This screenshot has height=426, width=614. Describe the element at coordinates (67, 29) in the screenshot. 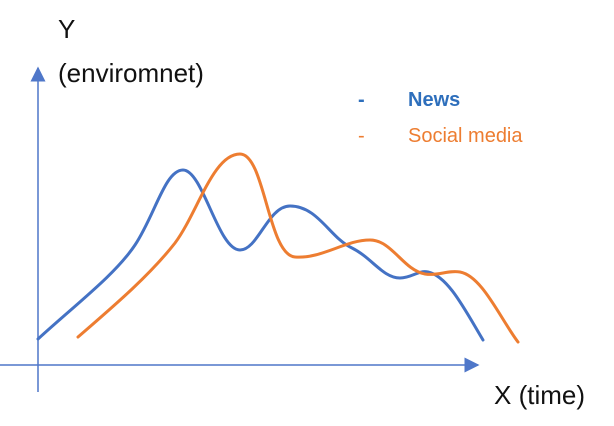

I see `y-axis-label: Y` at that location.